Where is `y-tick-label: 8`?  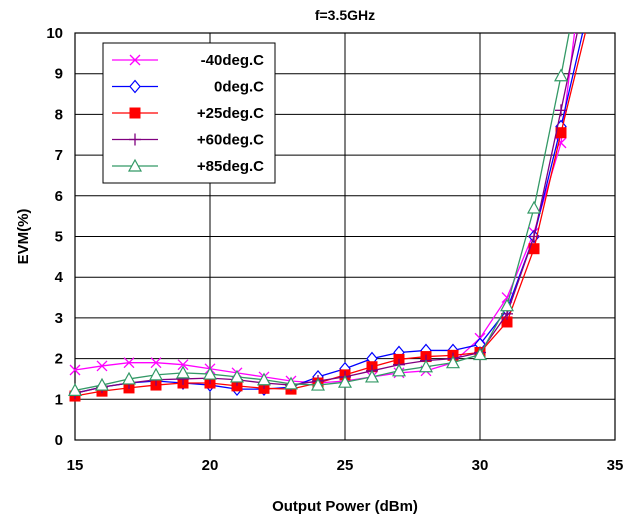
y-tick-label: 8 is located at coordinates (59, 114).